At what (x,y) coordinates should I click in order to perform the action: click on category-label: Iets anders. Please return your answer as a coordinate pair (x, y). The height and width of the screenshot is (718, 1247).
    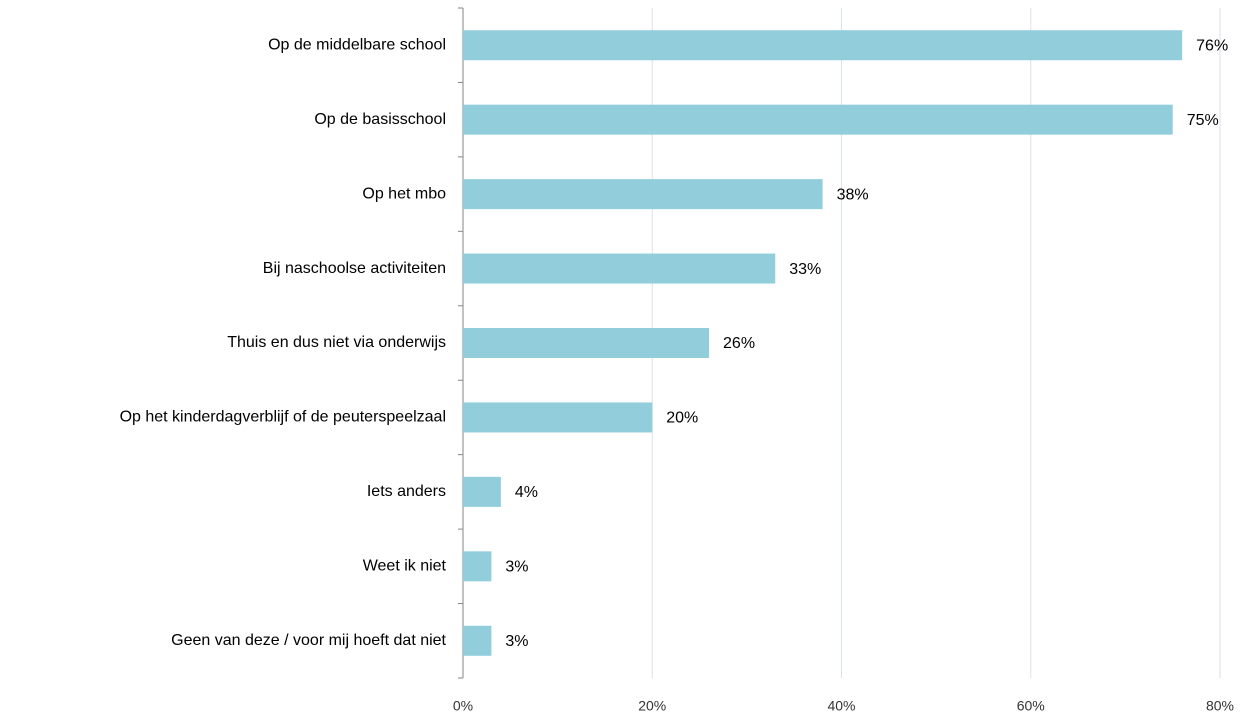
    Looking at the image, I should click on (406, 491).